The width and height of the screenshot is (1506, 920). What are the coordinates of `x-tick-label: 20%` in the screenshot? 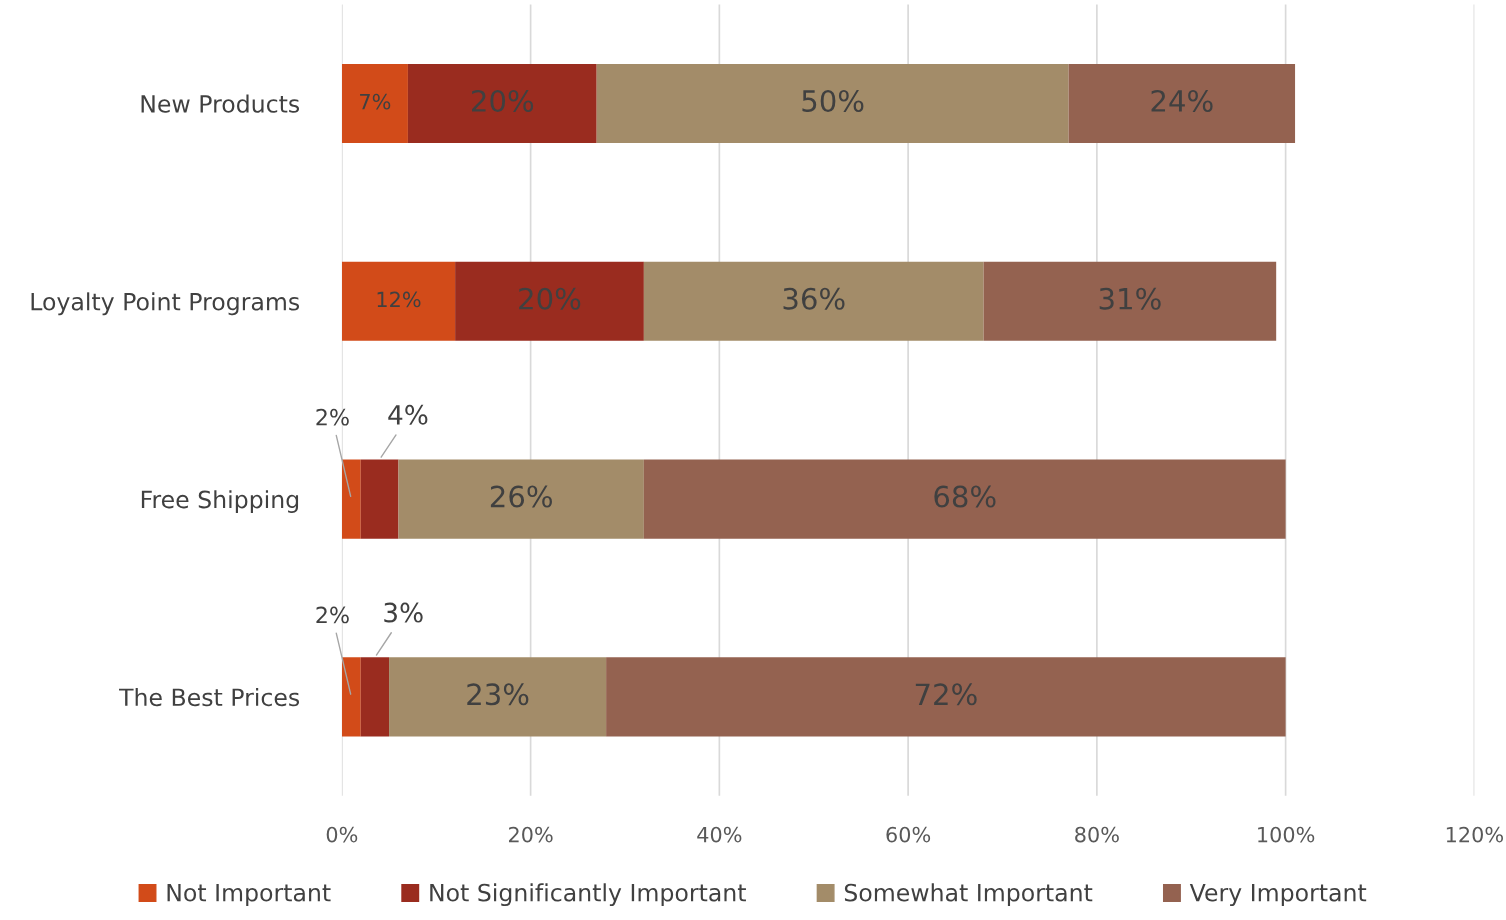 It's located at (530, 834).